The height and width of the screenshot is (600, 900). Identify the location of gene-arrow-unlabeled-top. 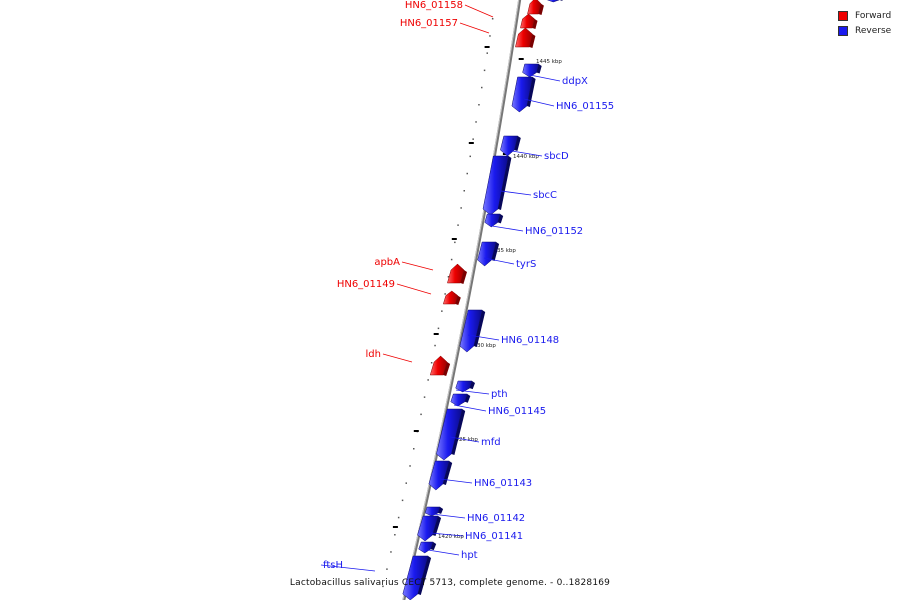
(553, 1).